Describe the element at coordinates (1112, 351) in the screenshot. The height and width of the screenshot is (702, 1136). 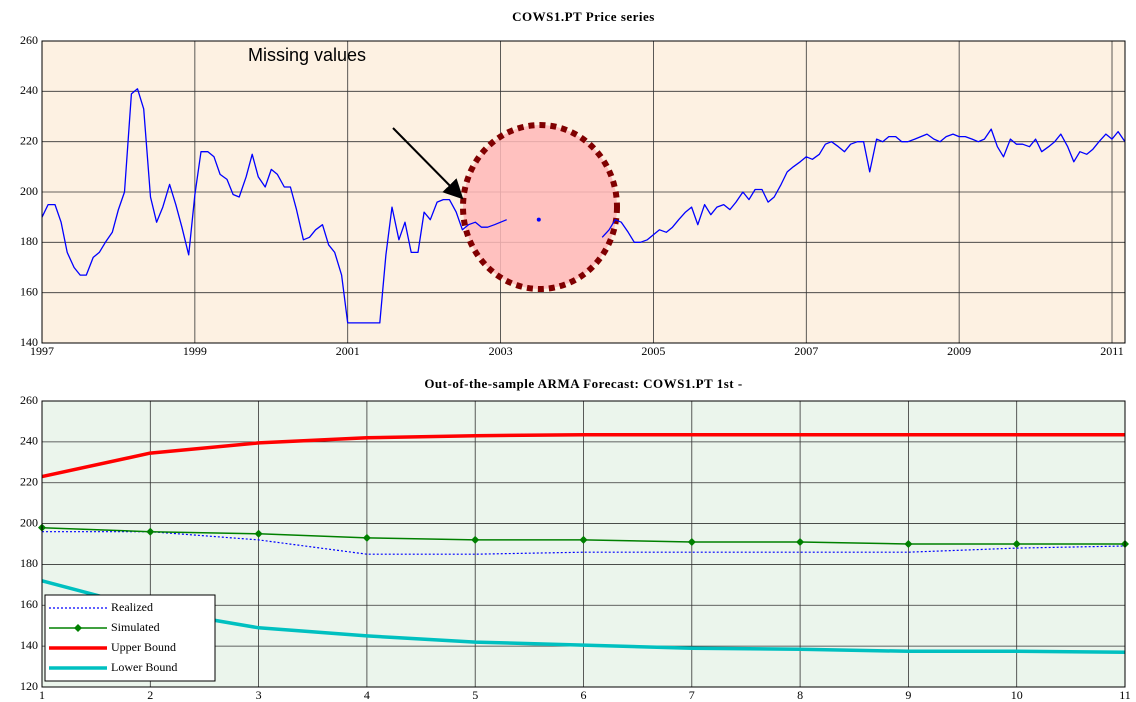
I see `x-tick-label: 2011` at that location.